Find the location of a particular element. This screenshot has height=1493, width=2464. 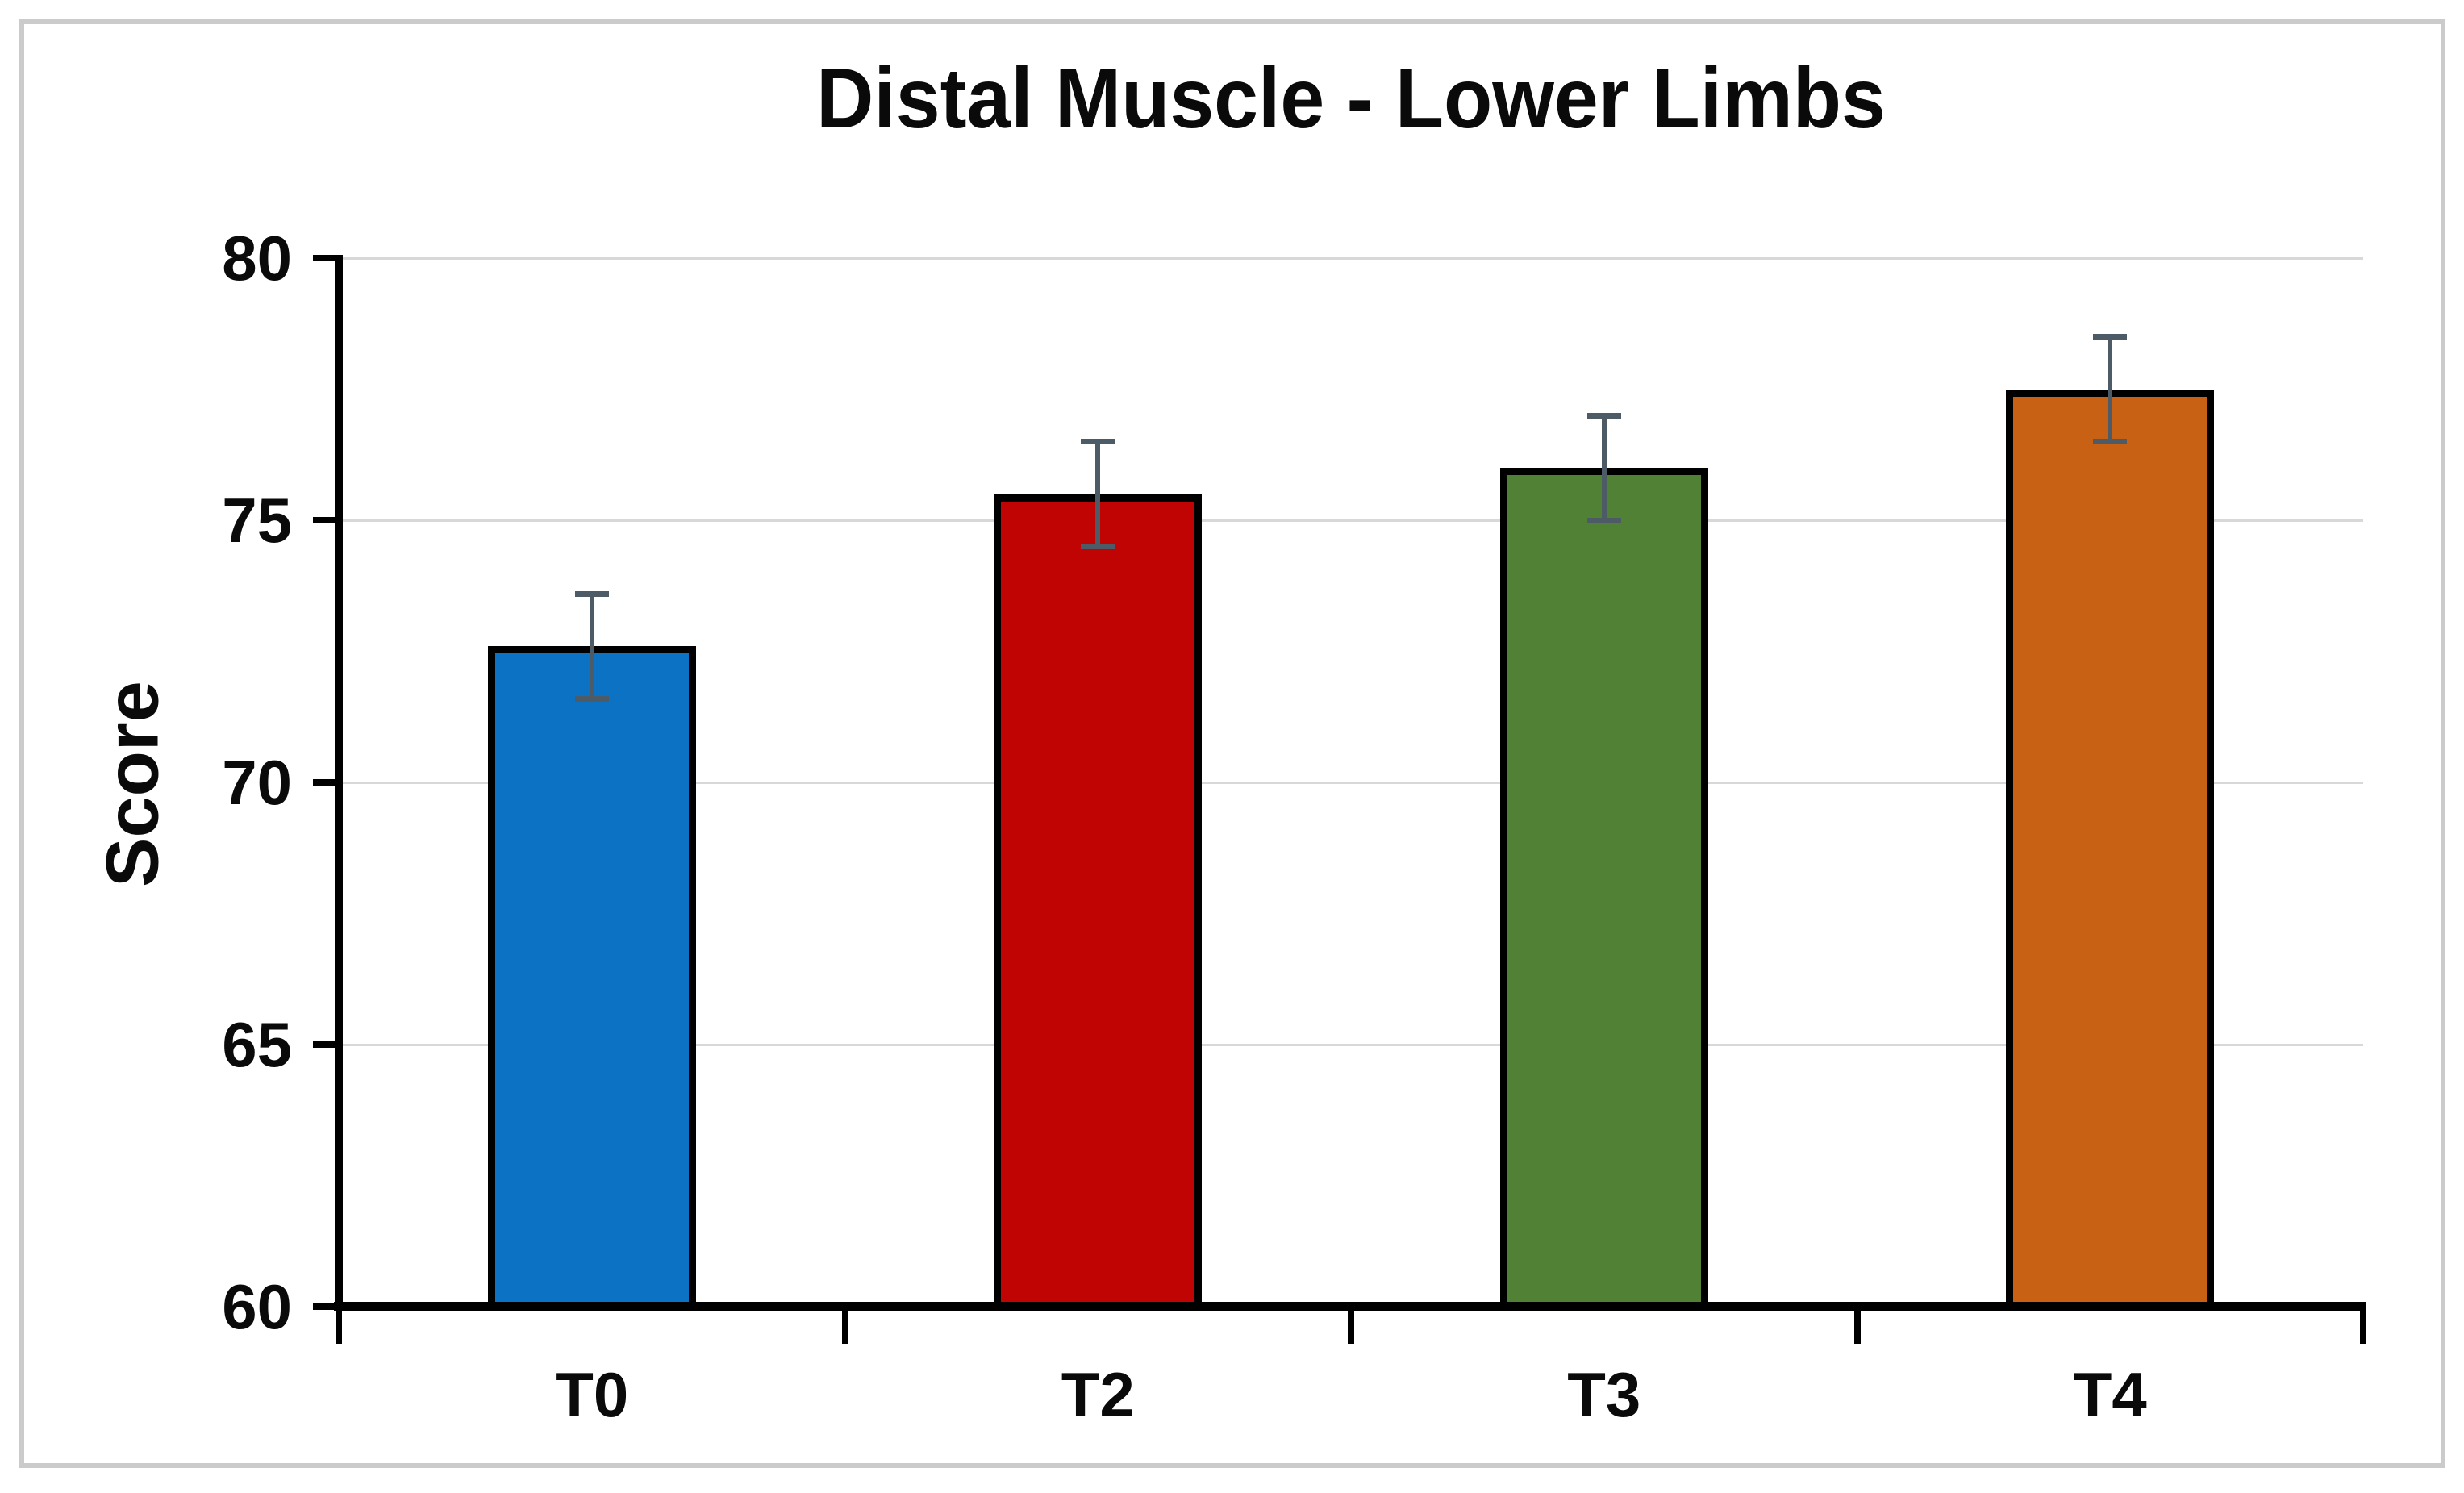

chart-title: Distal Muscle - Lower Limbs is located at coordinates (1351, 98).